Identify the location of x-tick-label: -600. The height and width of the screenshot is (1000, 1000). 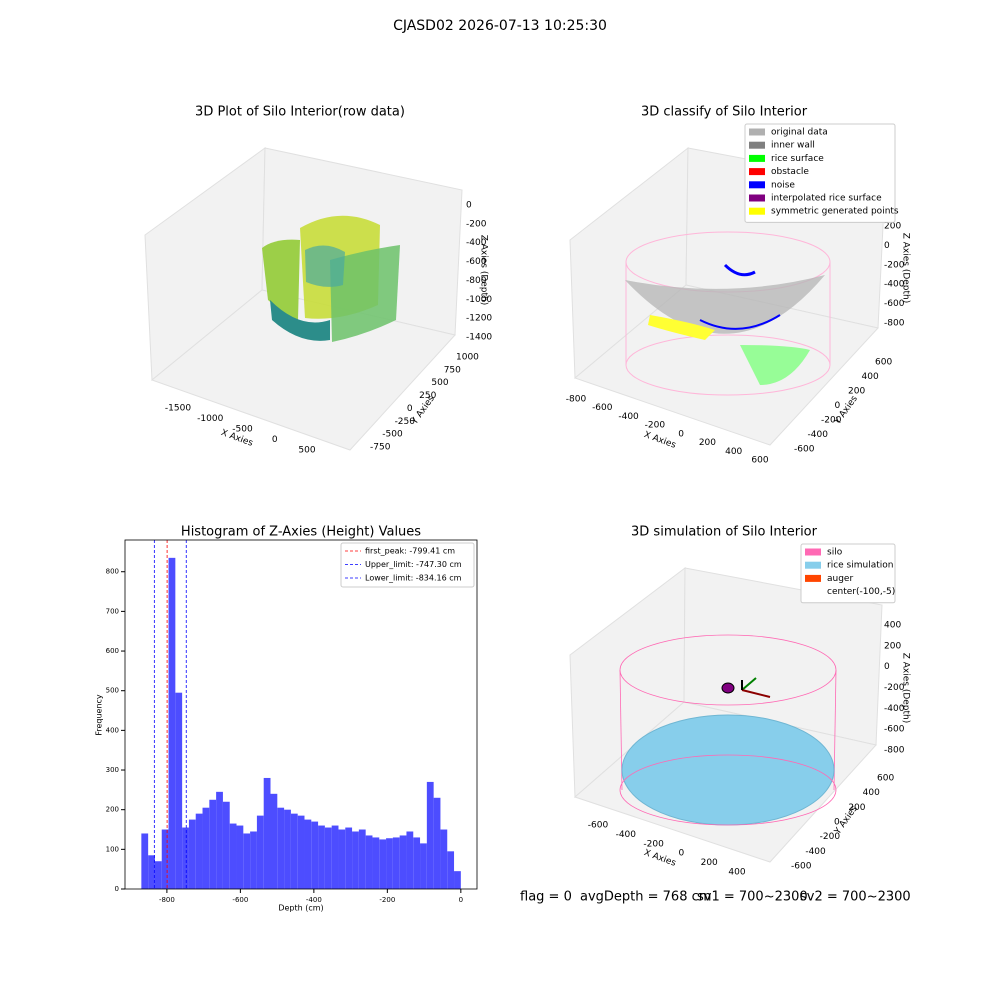
(240, 900).